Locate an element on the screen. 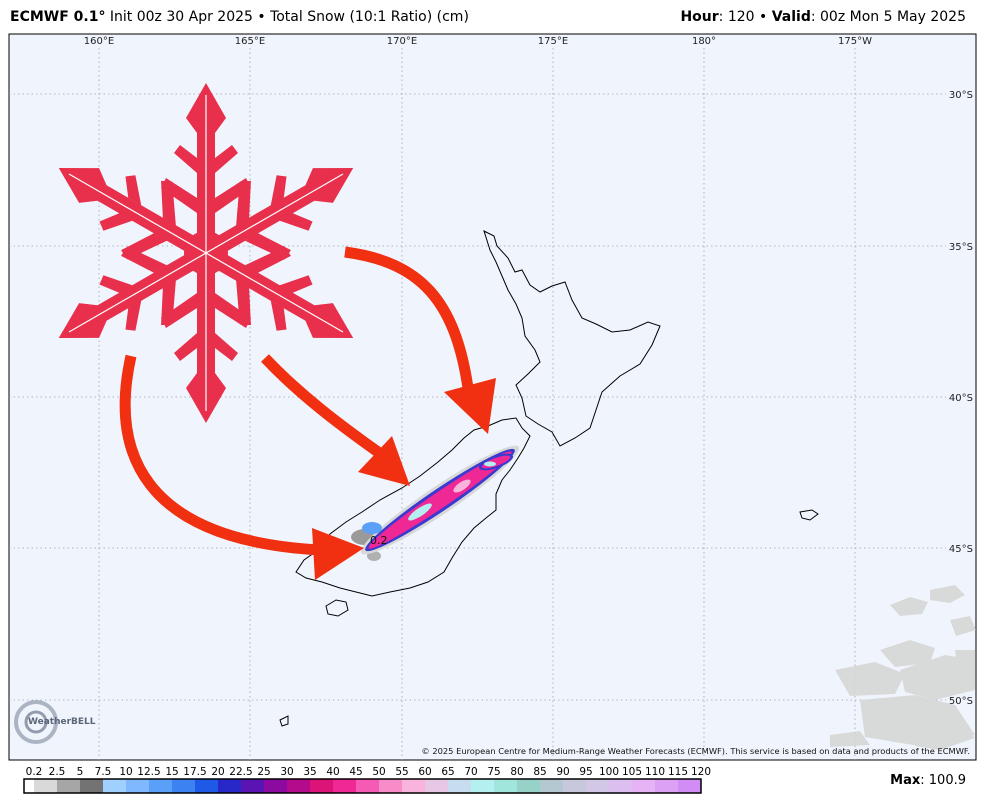 The image size is (984, 808). legend-label: 85 is located at coordinates (539, 772).